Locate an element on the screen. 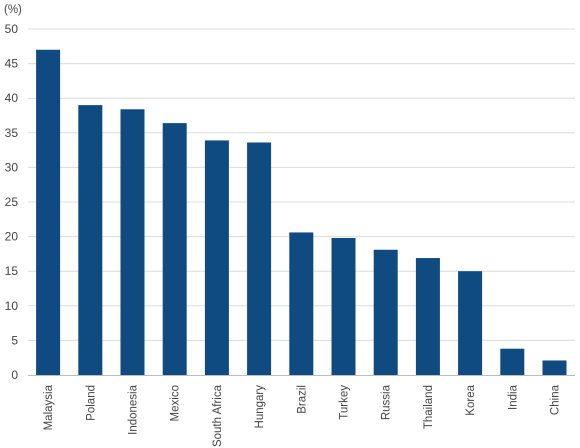 Image resolution: width=580 pixels, height=448 pixels. bar-russia is located at coordinates (385, 312).